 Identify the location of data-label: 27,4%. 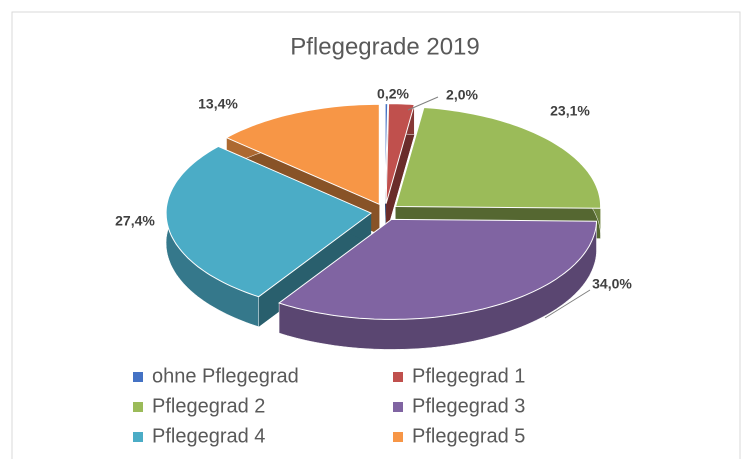
(135, 221).